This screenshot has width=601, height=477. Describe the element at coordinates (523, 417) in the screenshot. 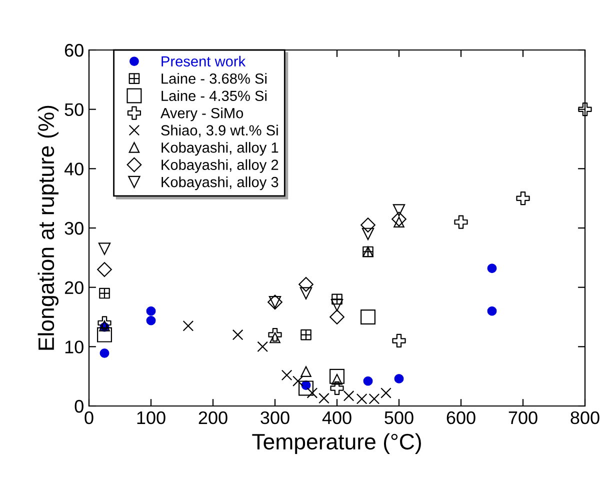

I see `x-tick-label: 700` at that location.